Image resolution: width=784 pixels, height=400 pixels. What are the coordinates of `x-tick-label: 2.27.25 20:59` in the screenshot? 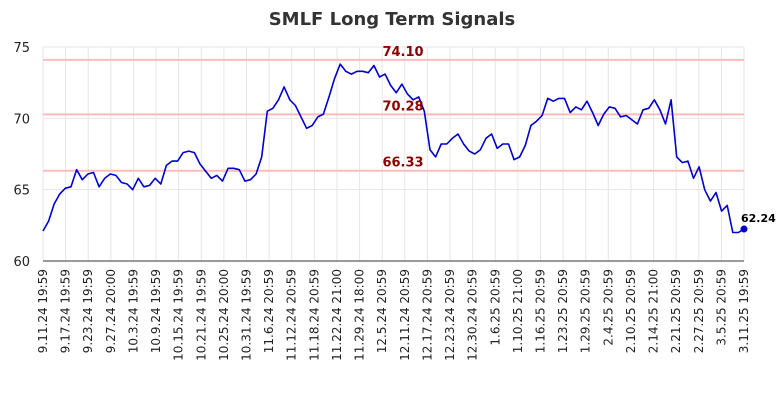 It's located at (699, 311).